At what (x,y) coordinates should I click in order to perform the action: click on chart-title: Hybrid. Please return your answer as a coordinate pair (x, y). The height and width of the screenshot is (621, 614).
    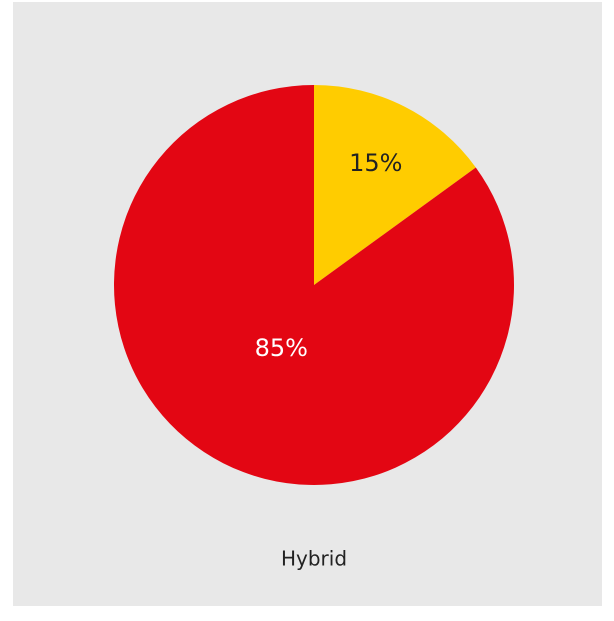
    Looking at the image, I should click on (314, 559).